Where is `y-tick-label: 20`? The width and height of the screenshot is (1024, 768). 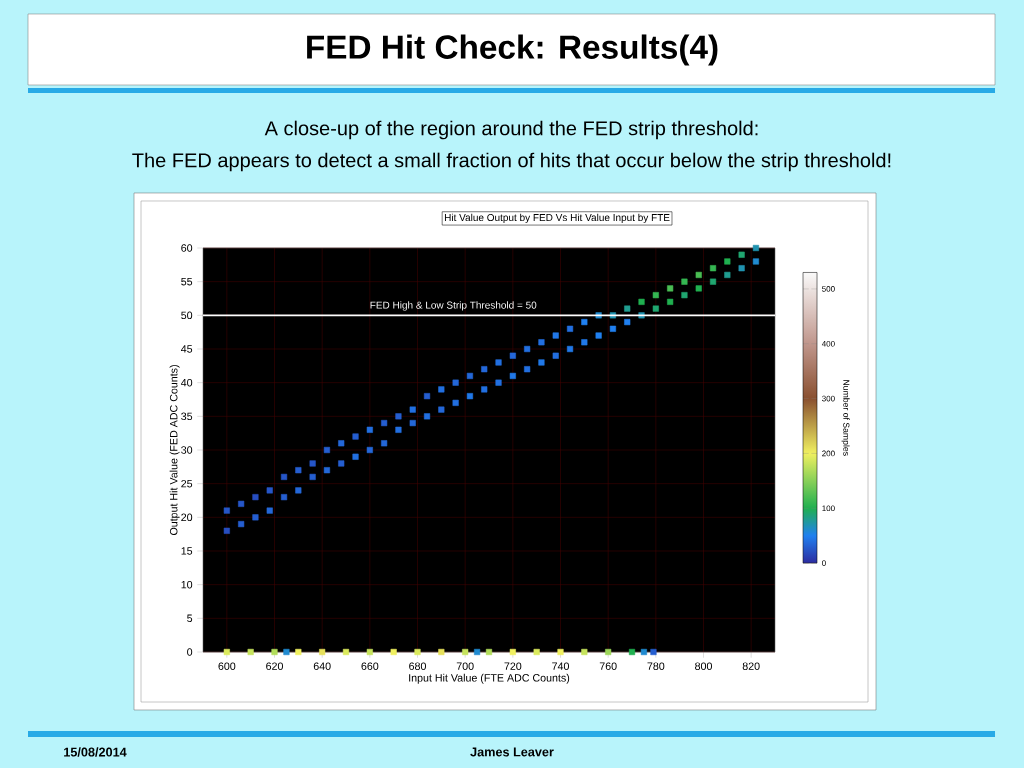 y-tick-label: 20 is located at coordinates (187, 517).